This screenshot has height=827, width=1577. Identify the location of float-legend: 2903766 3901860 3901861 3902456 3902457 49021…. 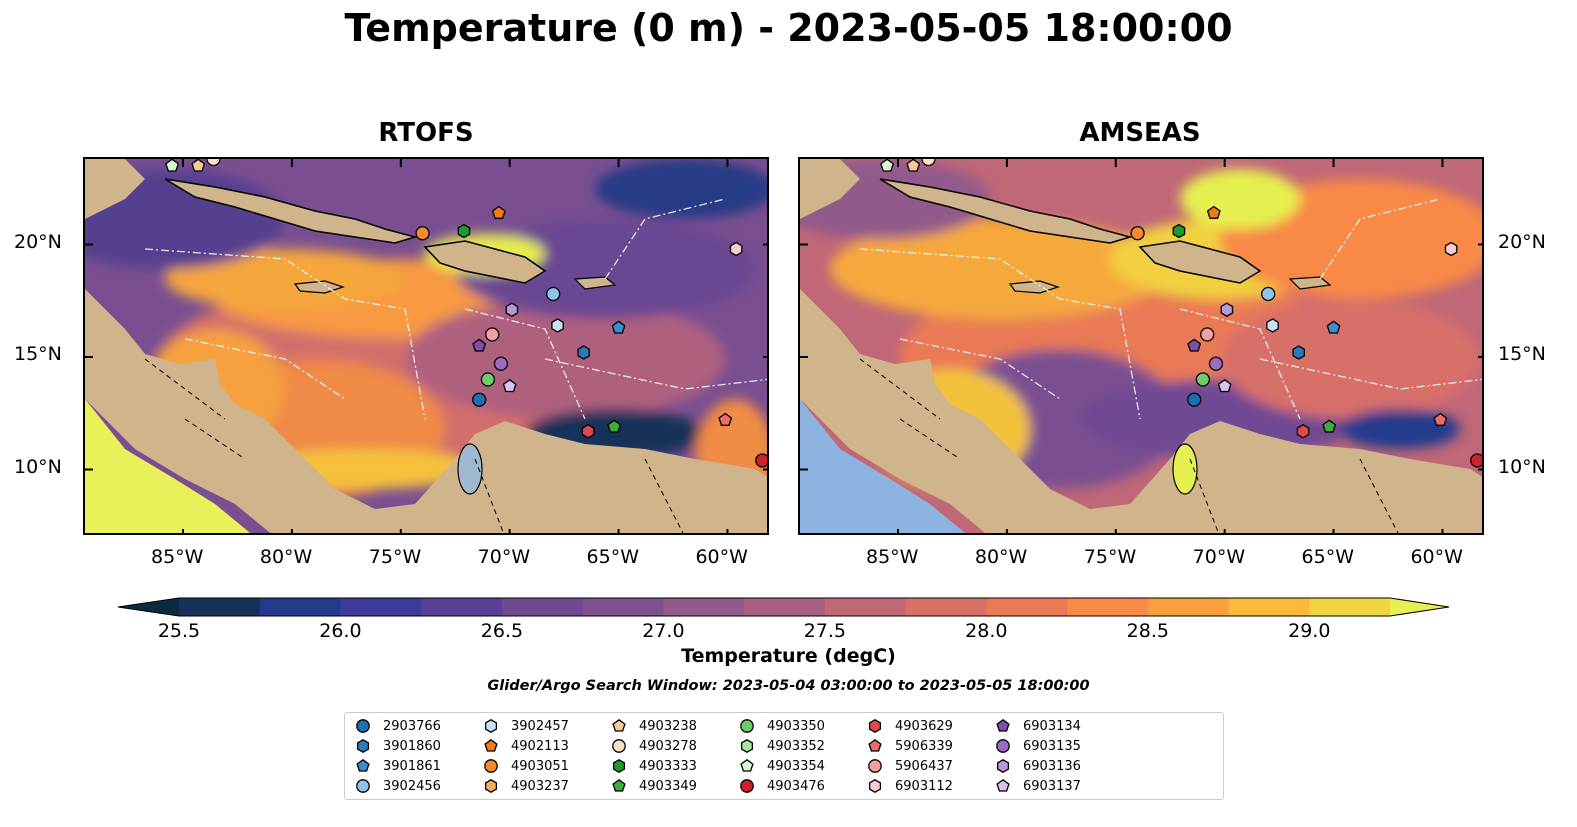
(784, 756).